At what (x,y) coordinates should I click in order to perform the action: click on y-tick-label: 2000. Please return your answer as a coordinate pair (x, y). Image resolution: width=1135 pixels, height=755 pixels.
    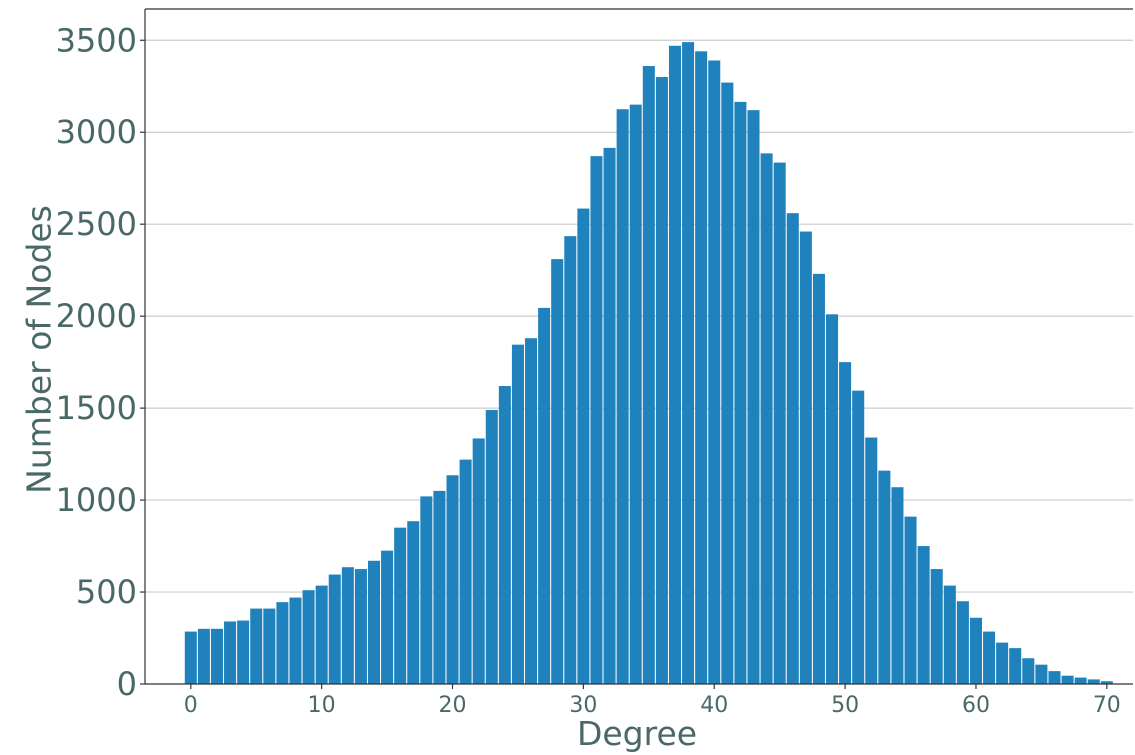
    Looking at the image, I should click on (96, 316).